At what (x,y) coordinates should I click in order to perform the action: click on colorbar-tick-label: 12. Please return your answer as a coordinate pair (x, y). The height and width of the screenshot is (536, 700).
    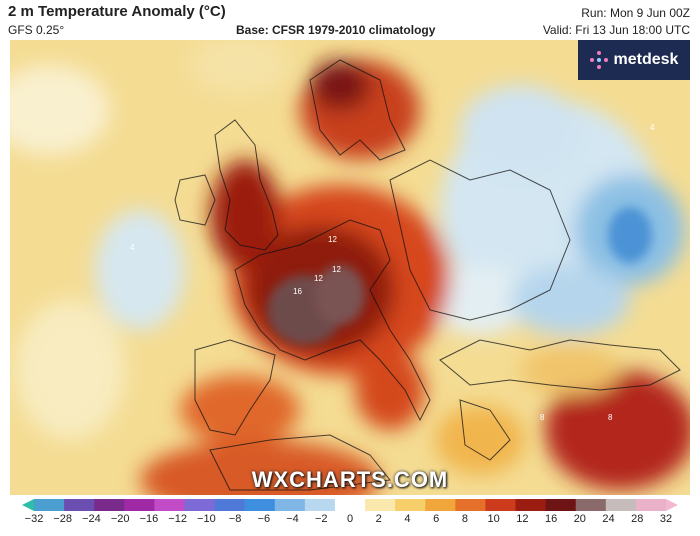
    Looking at the image, I should click on (522, 519).